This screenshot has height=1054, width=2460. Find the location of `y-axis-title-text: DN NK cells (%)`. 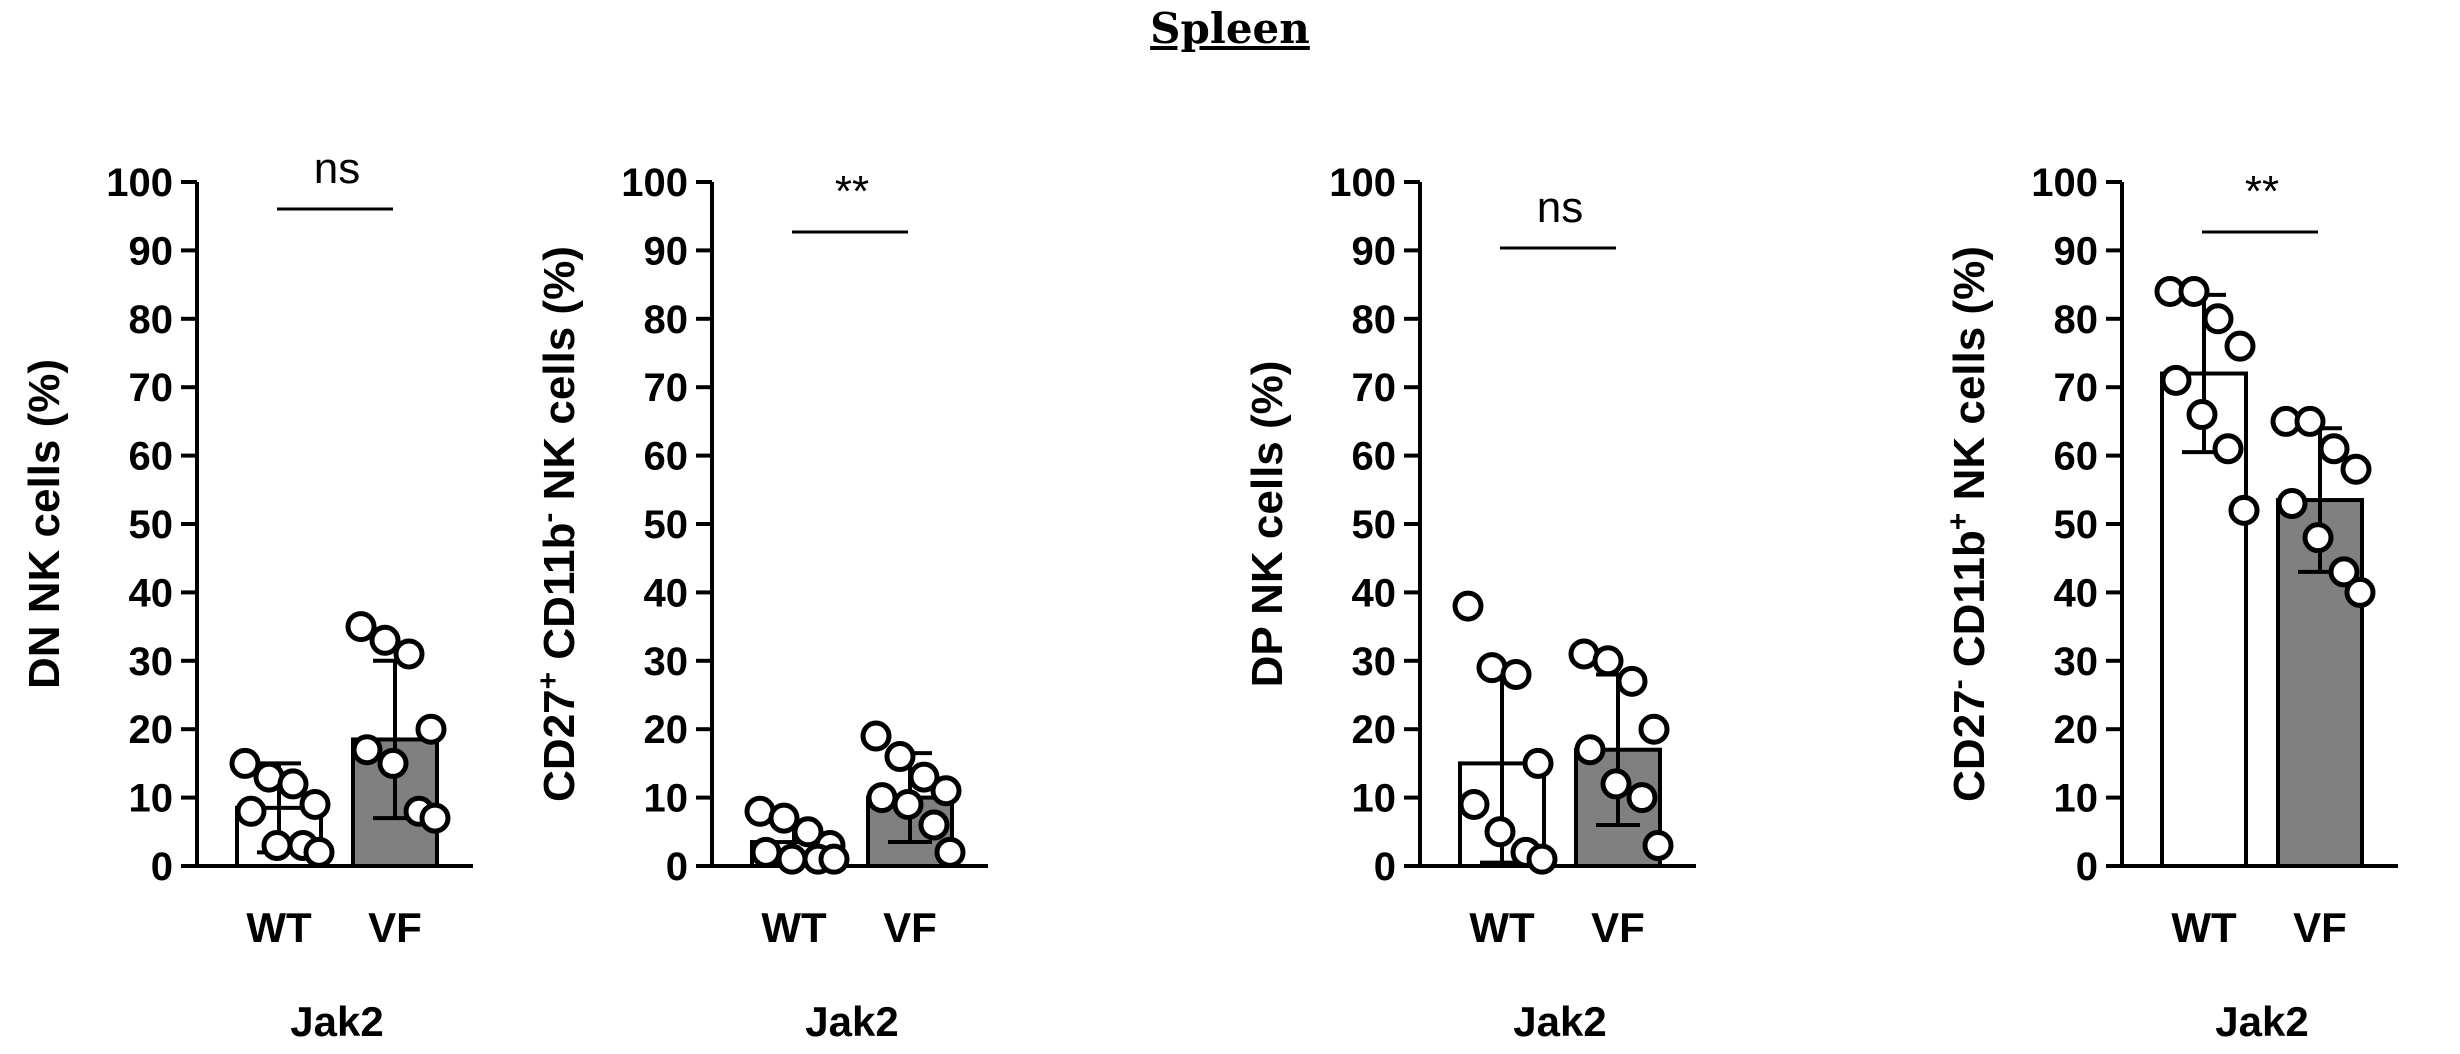

y-axis-title-text: DN NK cells (%) is located at coordinates (44, 524).